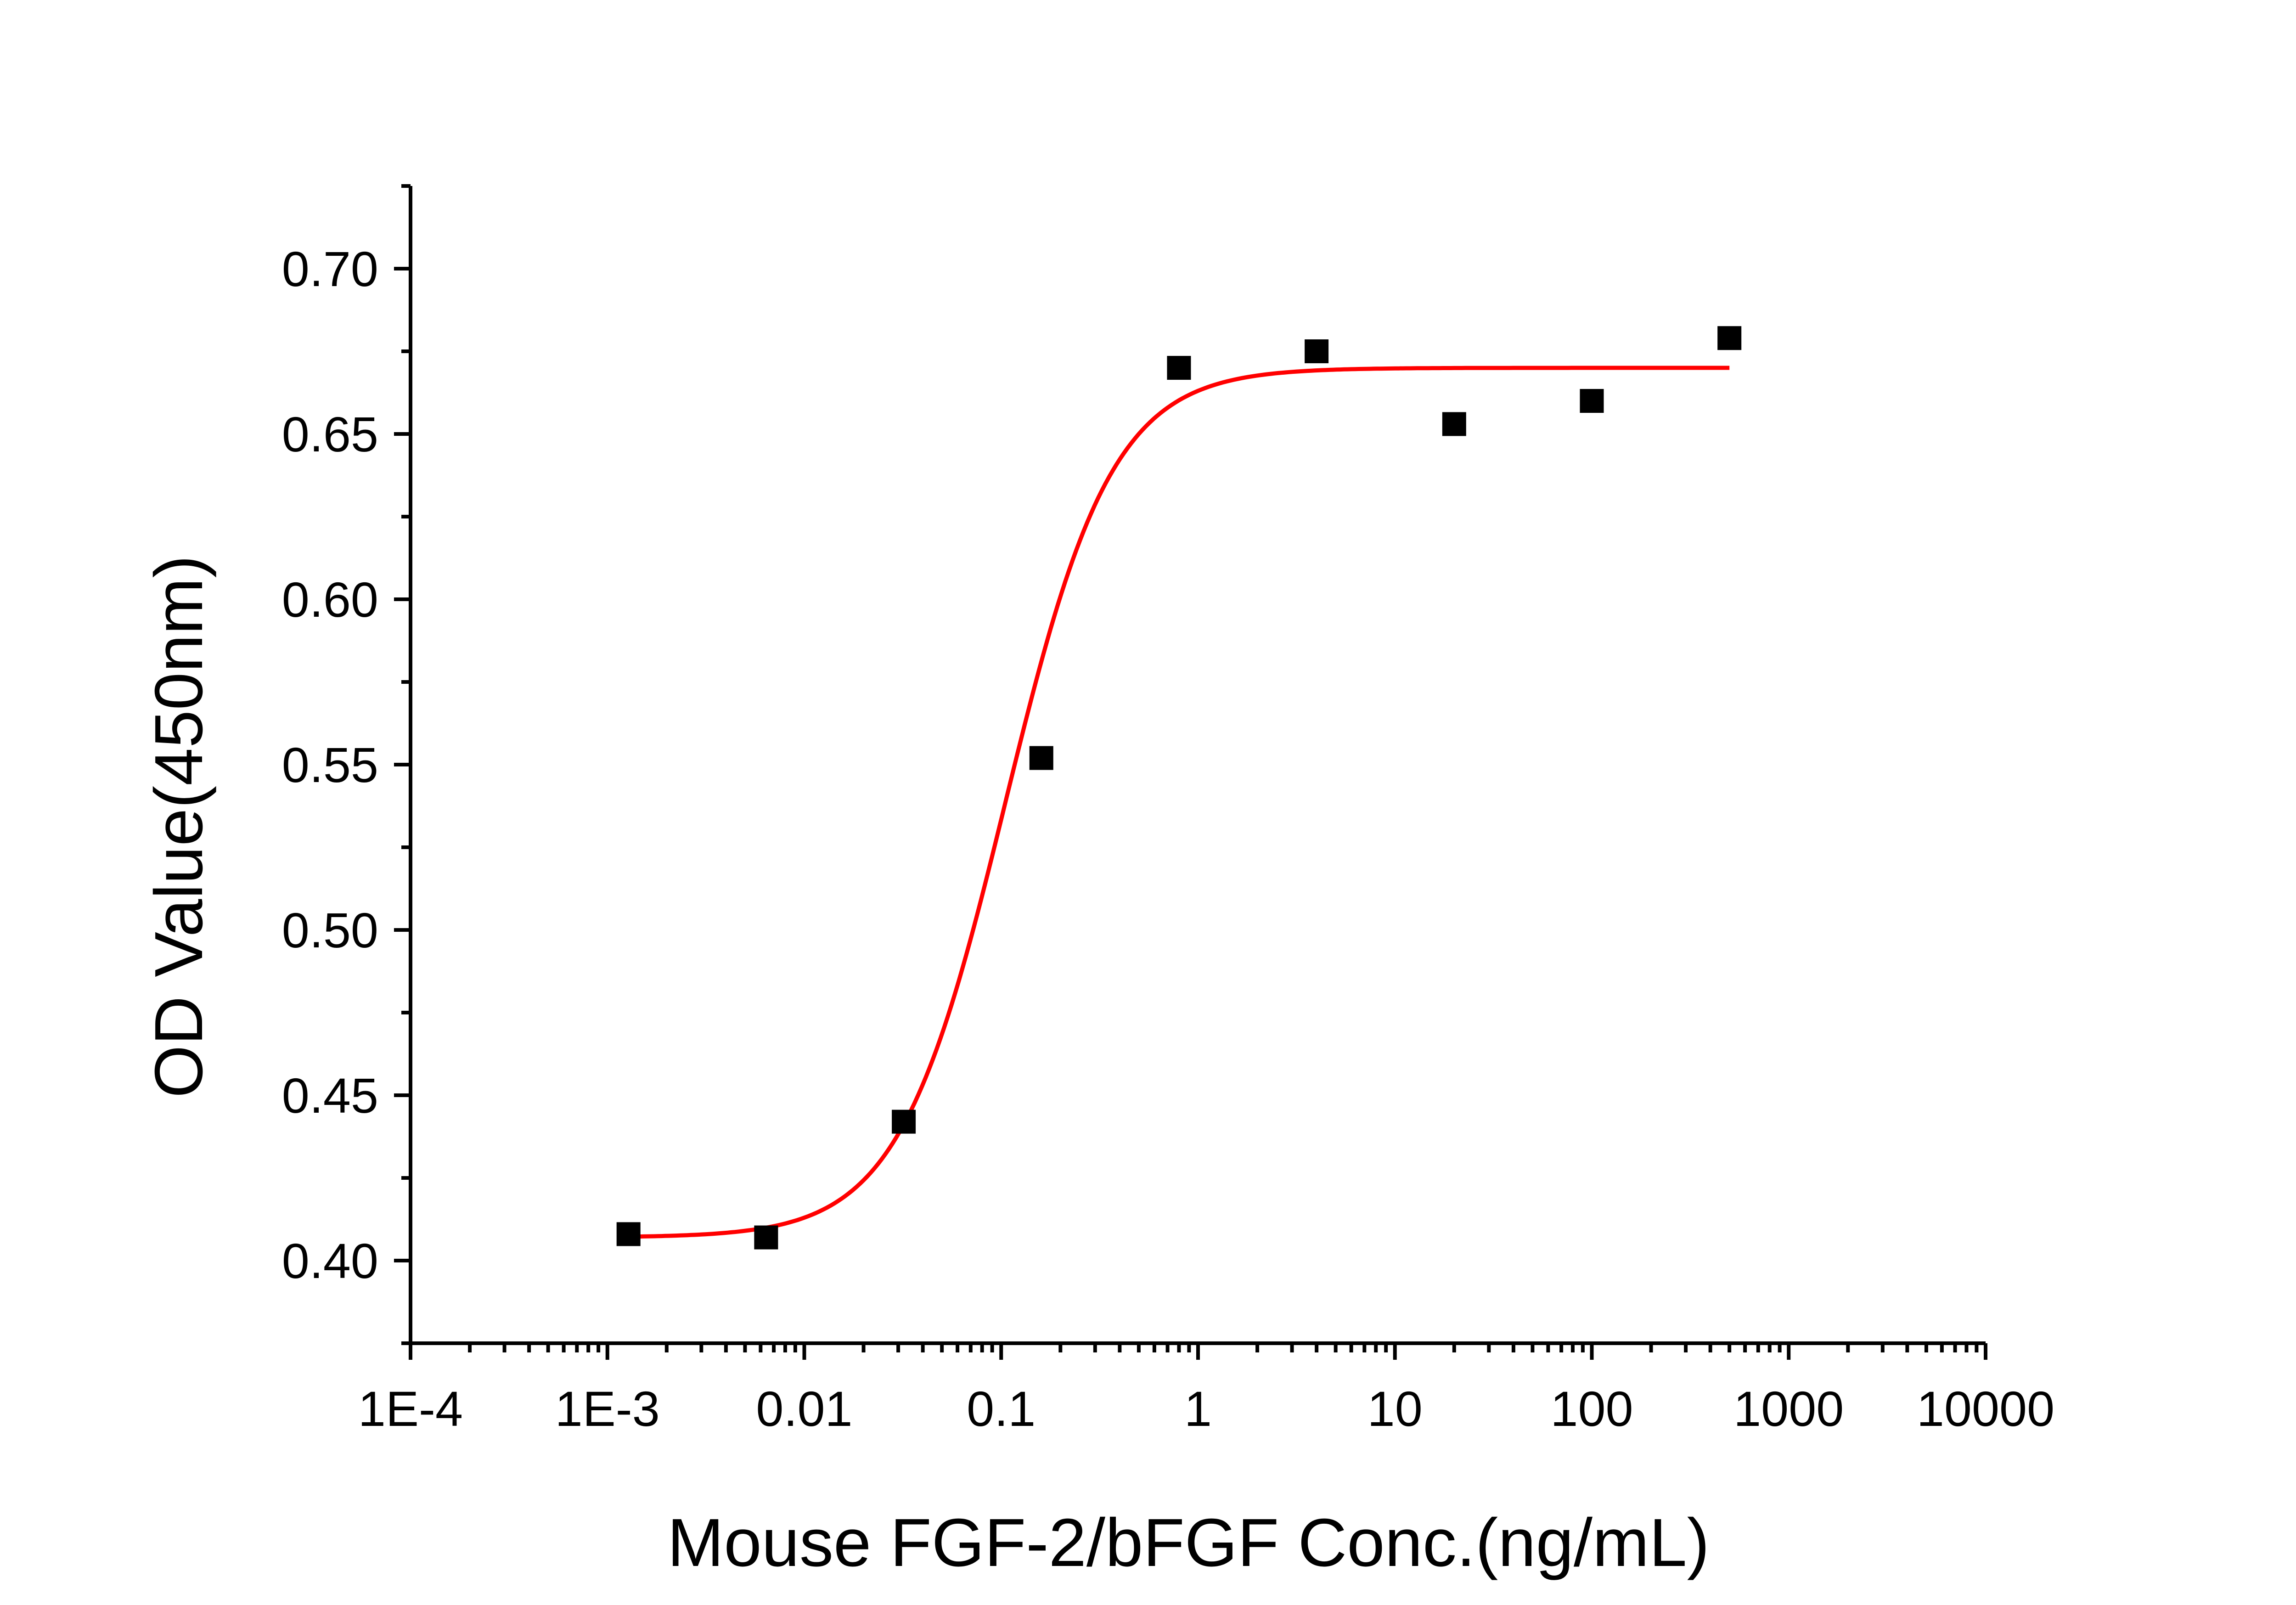  Describe the element at coordinates (330, 1261) in the screenshot. I see `y-tick-label: 0.40` at that location.